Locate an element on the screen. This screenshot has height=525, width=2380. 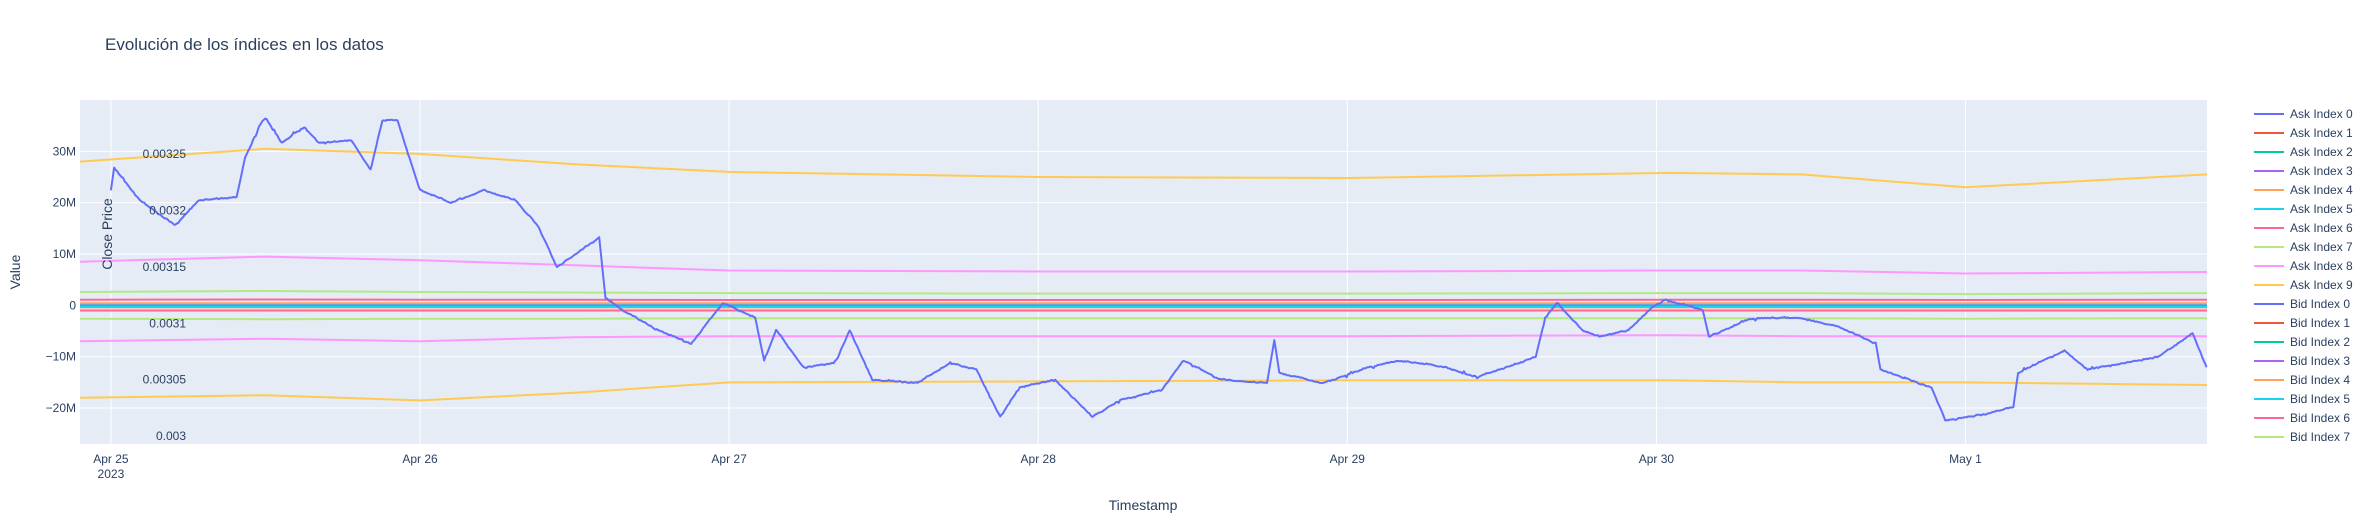
legend-item: Ask Index 2 is located at coordinates (2303, 152).